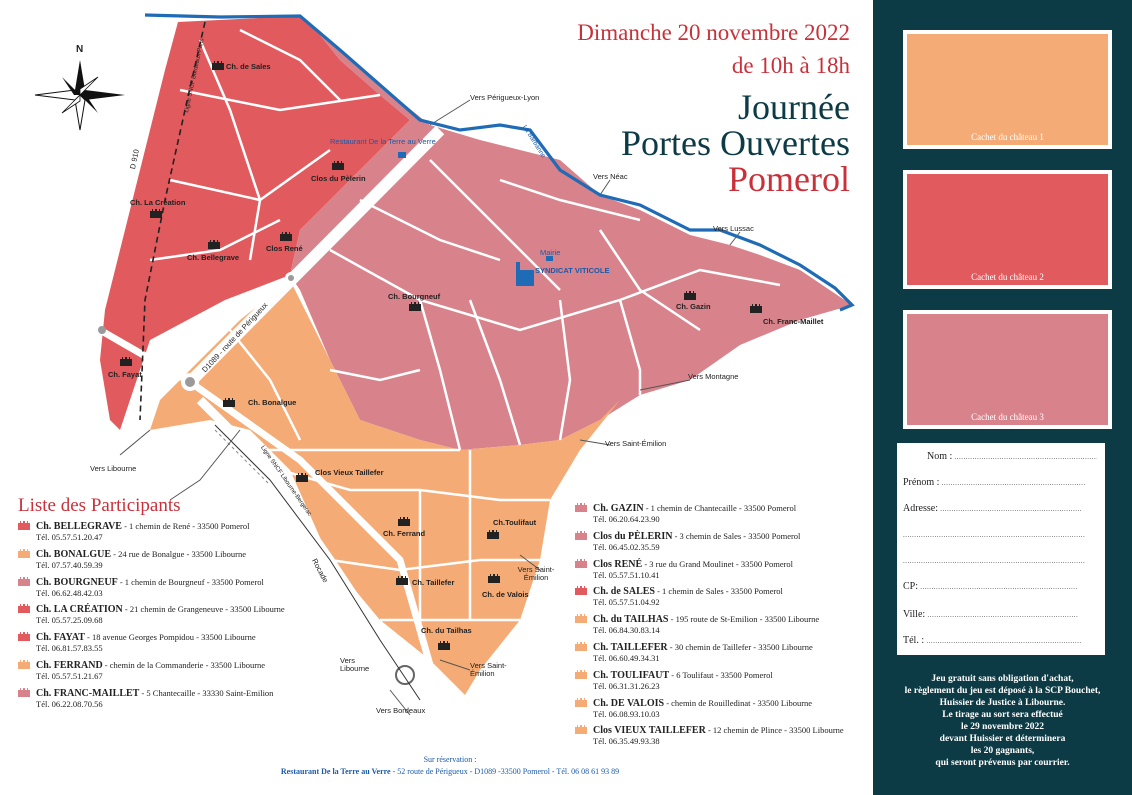 The image size is (1132, 795). I want to click on participant-phone: Tél. 06.08.93.10.03, so click(626, 713).